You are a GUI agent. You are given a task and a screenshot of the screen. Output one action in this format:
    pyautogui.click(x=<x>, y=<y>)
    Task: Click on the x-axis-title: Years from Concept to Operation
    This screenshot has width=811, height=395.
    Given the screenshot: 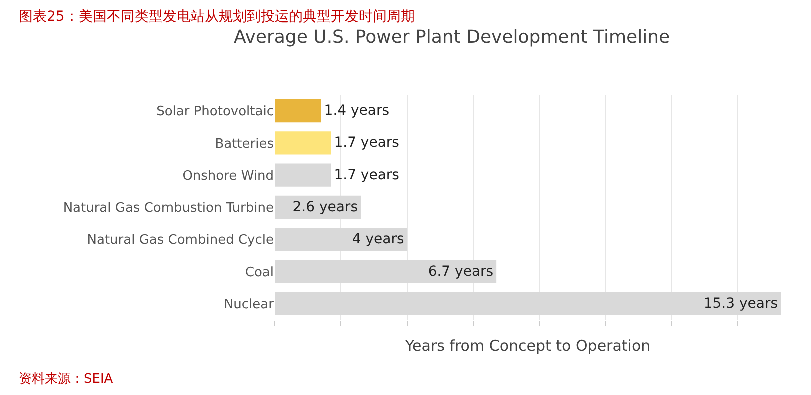 What is the action you would take?
    pyautogui.click(x=527, y=346)
    